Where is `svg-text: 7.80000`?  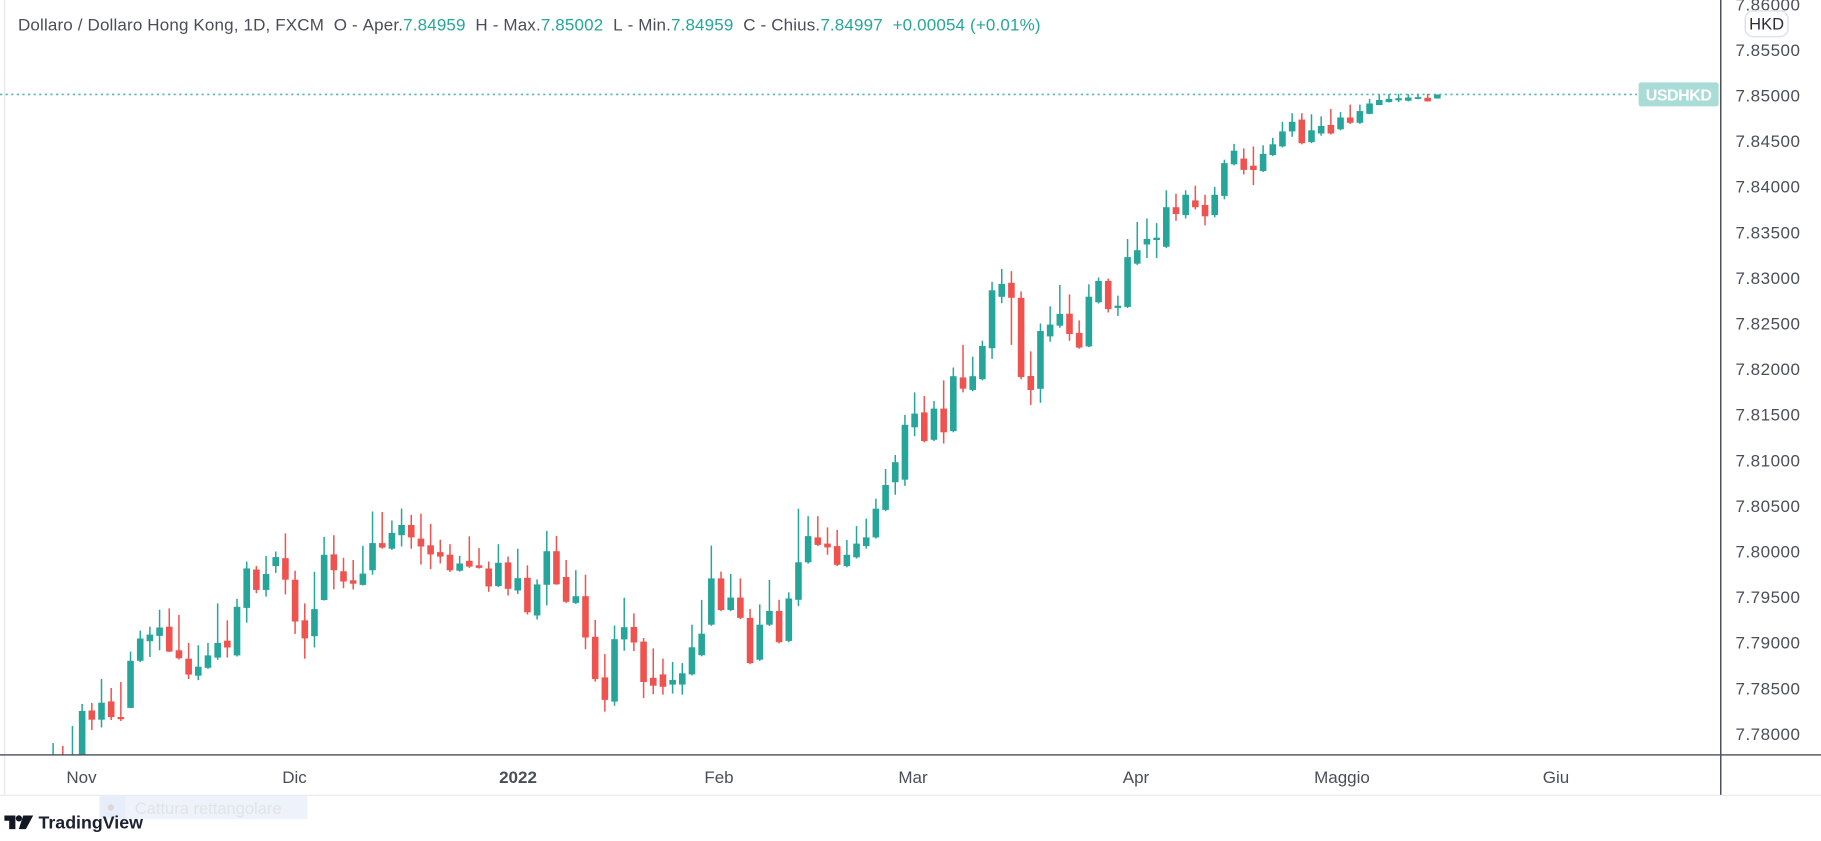
svg-text: 7.80000 is located at coordinates (1768, 552).